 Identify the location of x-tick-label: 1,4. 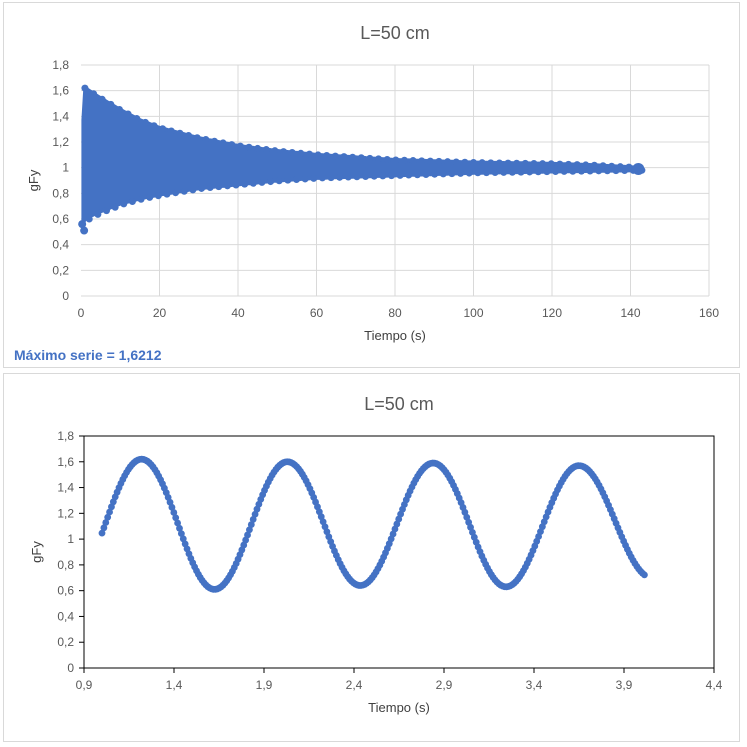
(174, 685).